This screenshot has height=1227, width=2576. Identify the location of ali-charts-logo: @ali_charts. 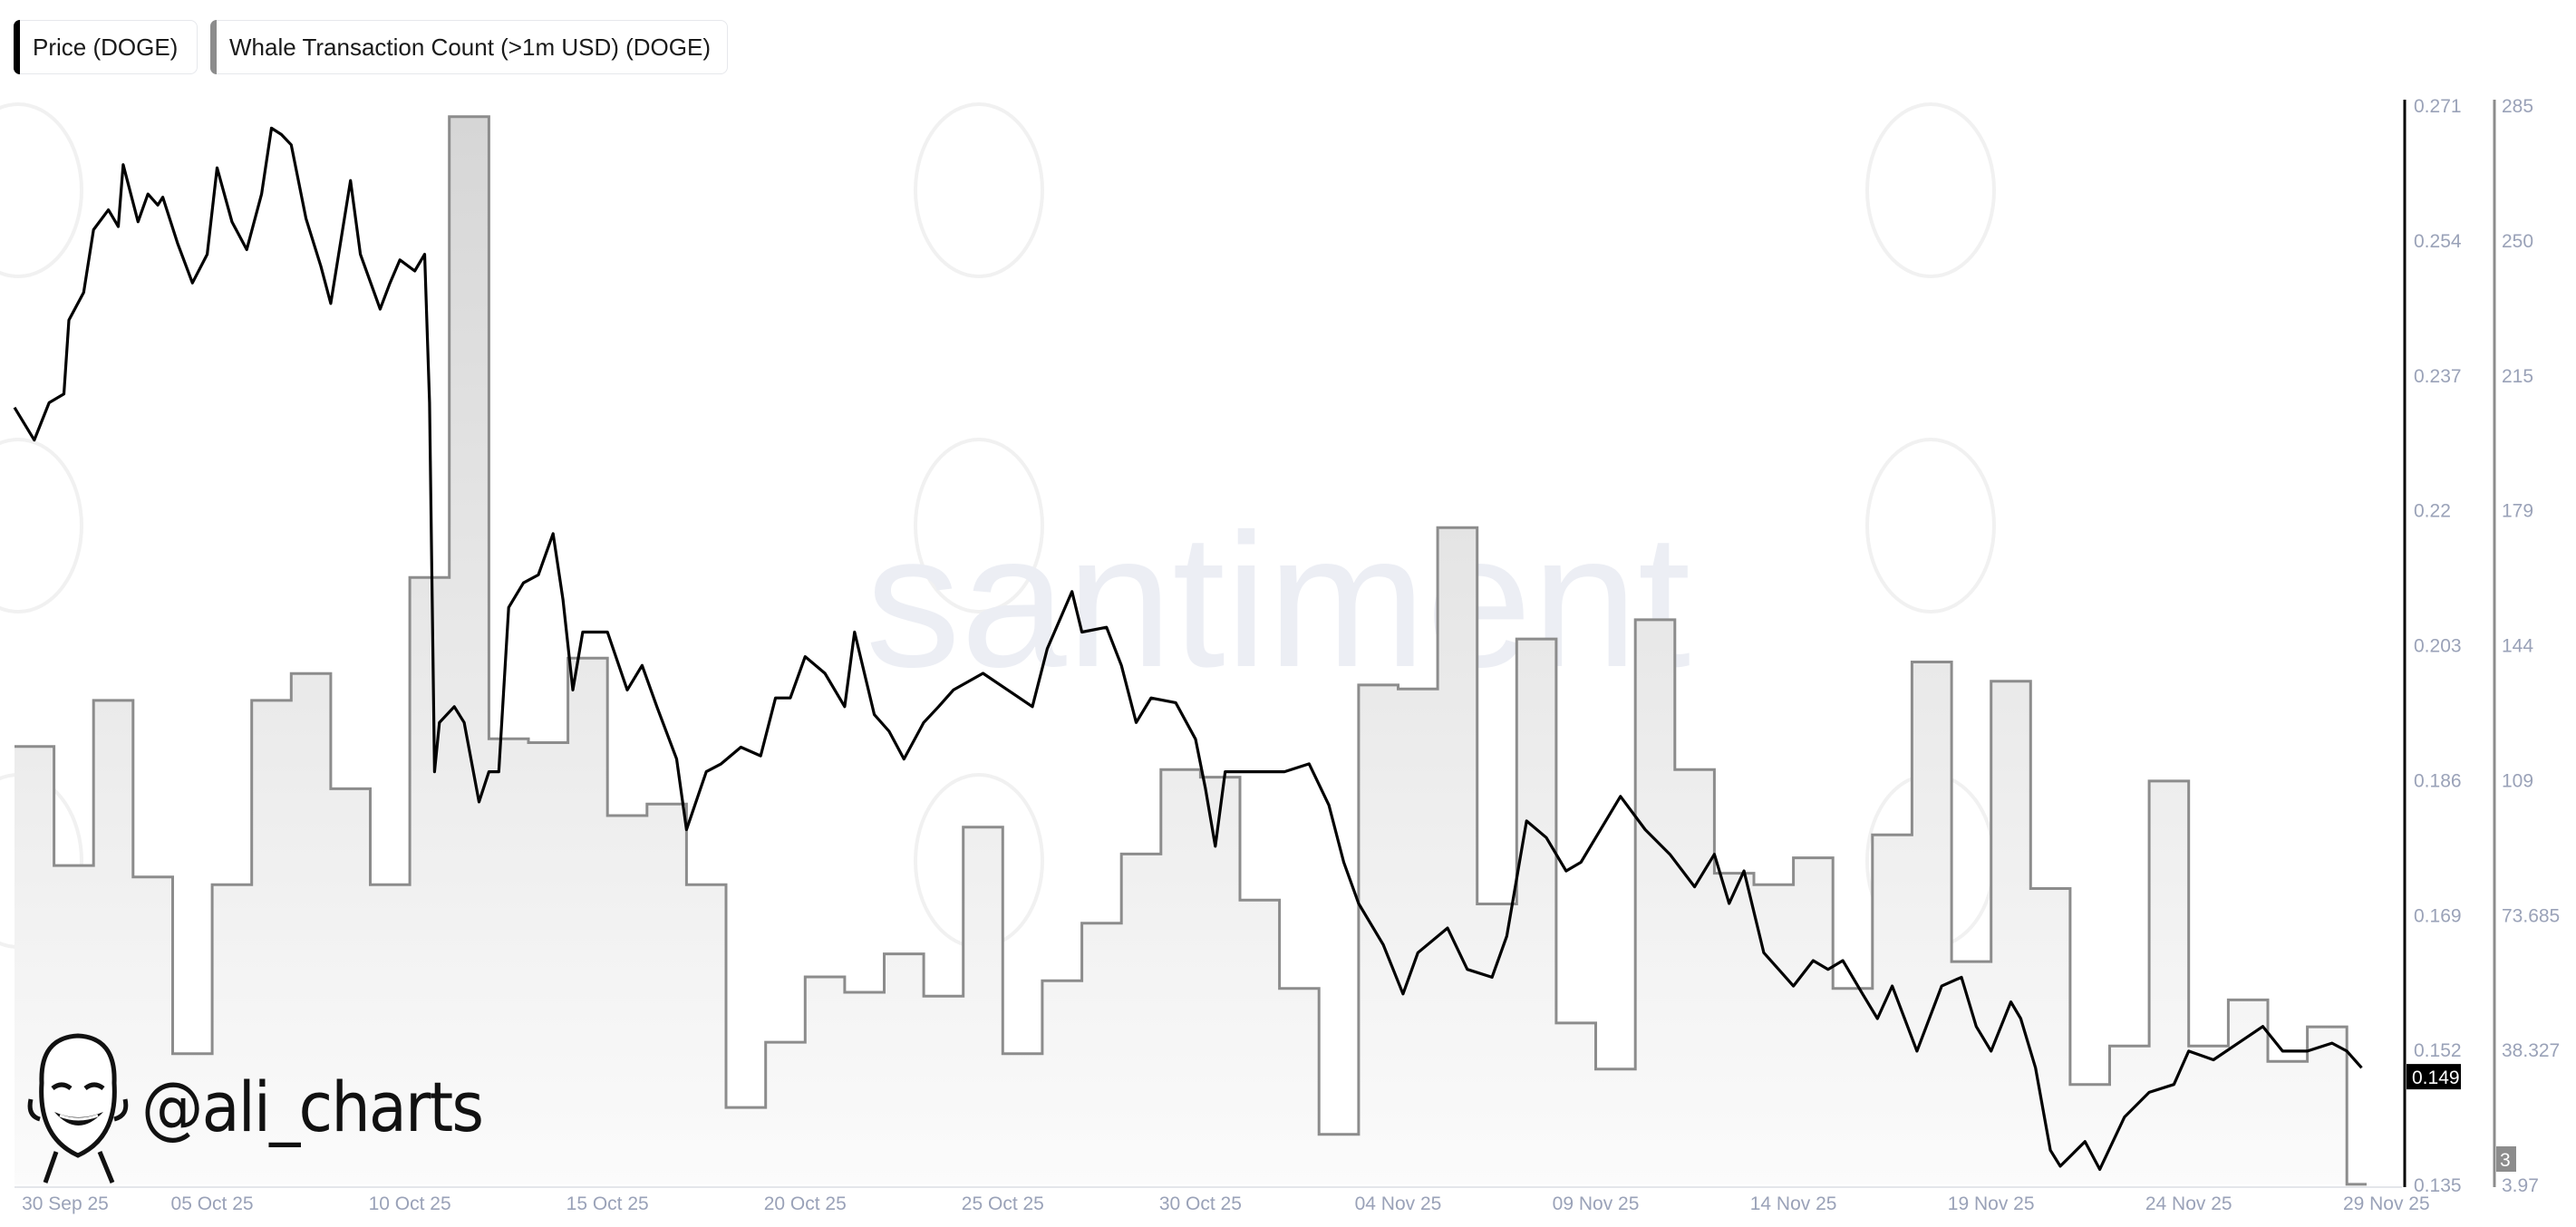
(272, 1106).